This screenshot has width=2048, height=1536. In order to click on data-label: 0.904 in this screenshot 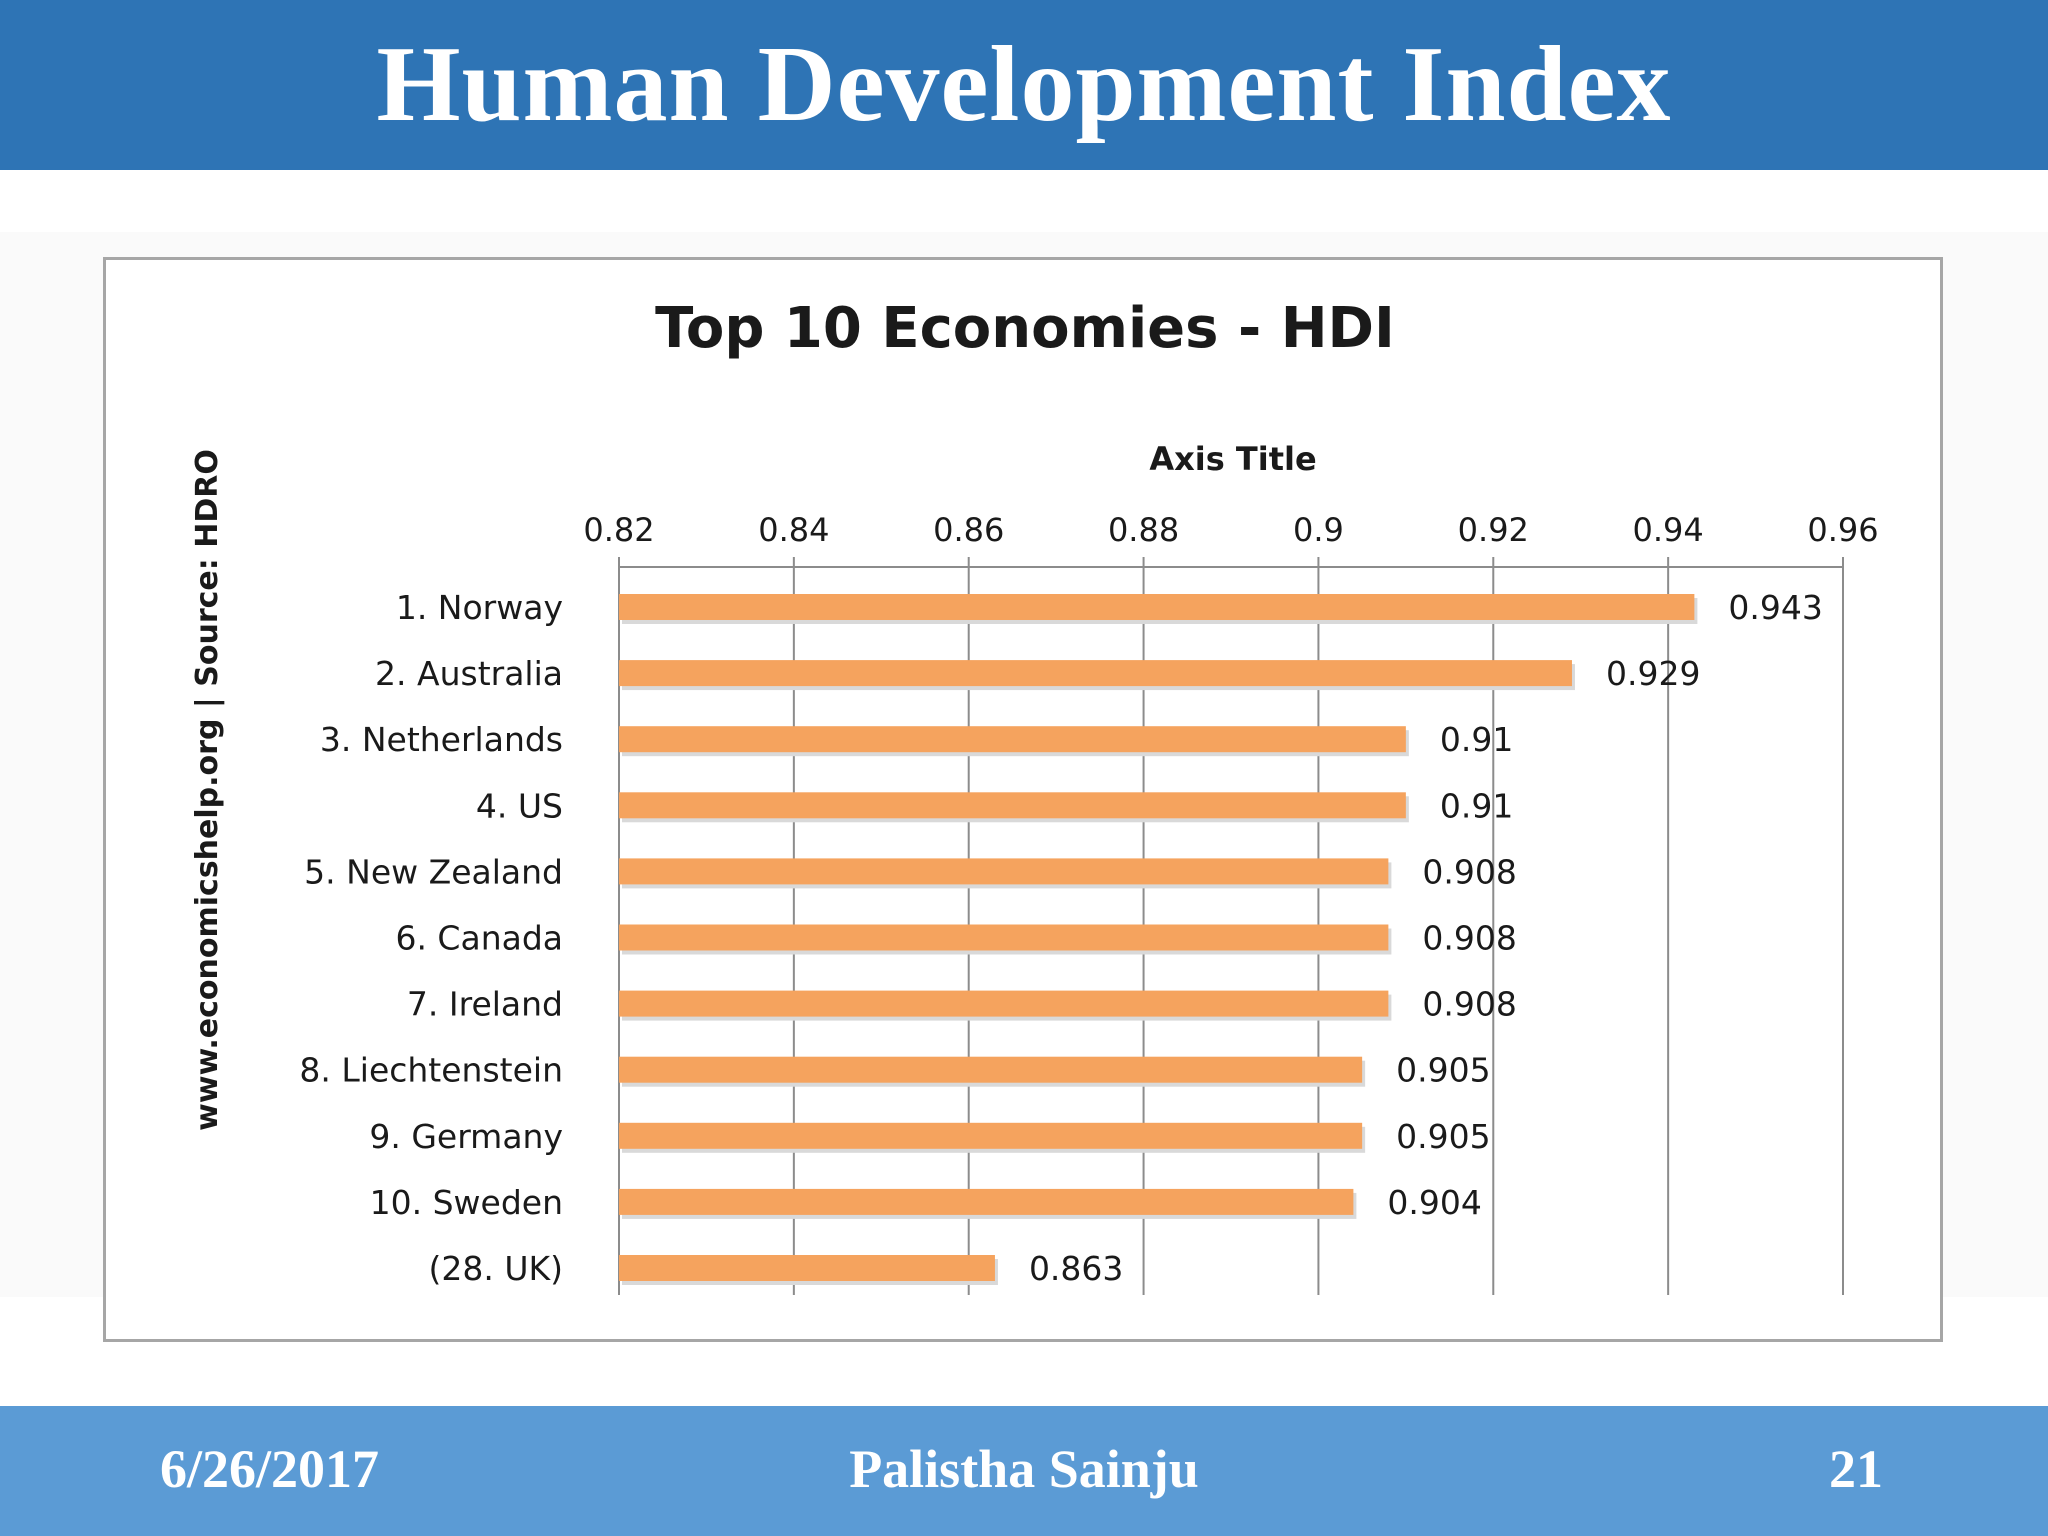, I will do `click(1434, 1202)`.